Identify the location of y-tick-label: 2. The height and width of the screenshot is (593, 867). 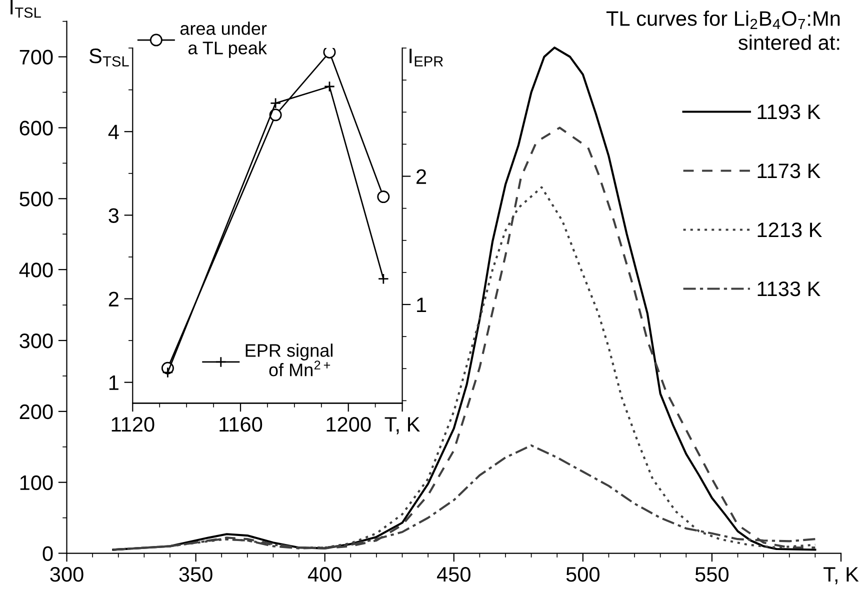
(113, 299).